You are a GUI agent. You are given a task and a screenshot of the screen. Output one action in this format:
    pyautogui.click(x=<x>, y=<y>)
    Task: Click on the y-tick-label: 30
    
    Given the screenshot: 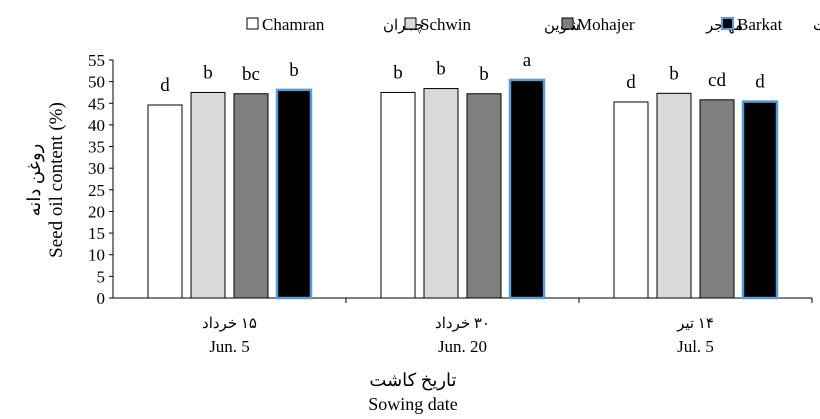 What is the action you would take?
    pyautogui.click(x=96, y=168)
    